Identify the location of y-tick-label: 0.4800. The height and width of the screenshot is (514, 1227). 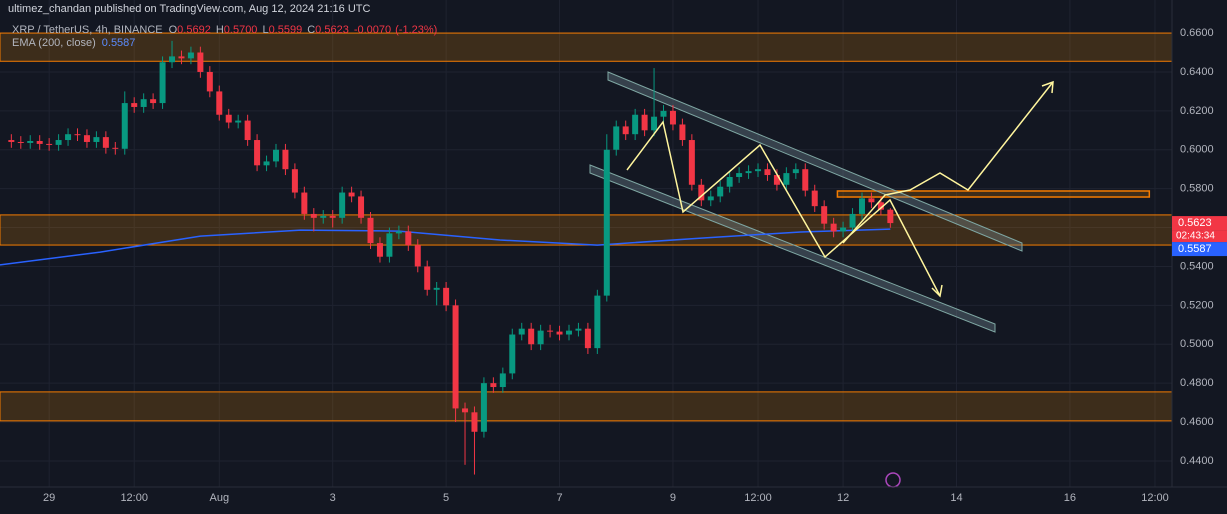
(1197, 383).